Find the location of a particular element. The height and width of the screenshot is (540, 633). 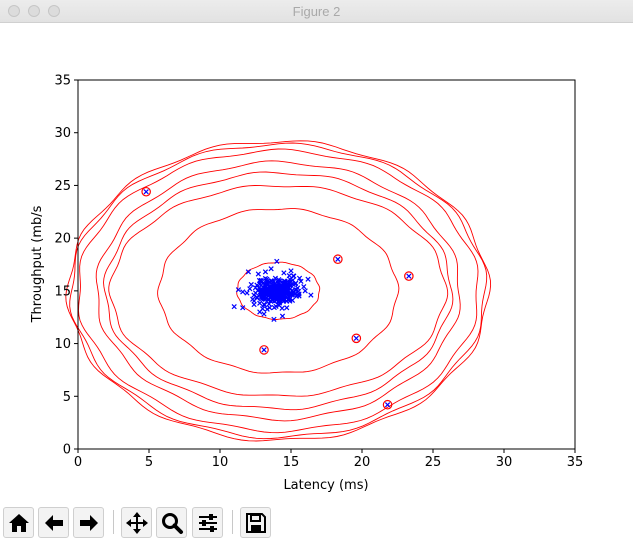

x-tick-label: 15 is located at coordinates (291, 462).